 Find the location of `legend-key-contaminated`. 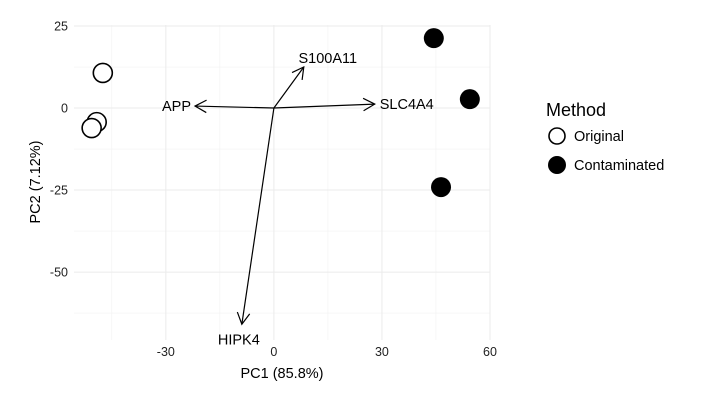

legend-key-contaminated is located at coordinates (557, 165).